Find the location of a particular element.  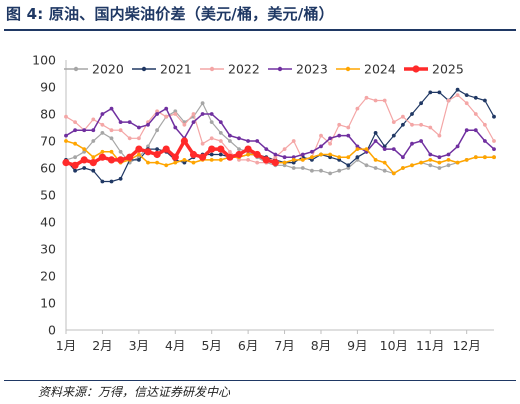

series-2022 is located at coordinates (280, 129).